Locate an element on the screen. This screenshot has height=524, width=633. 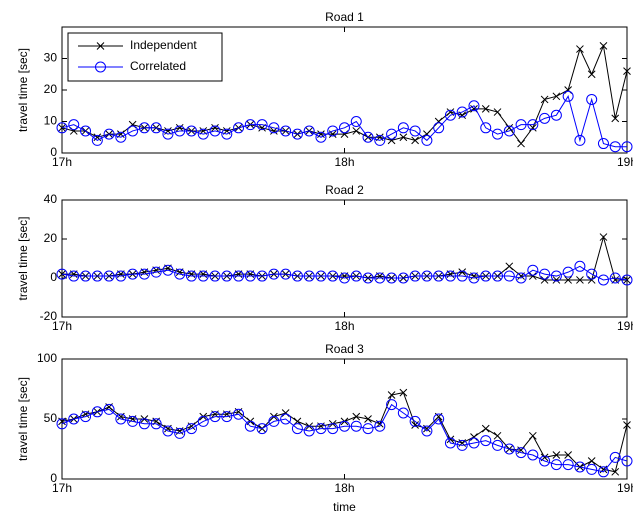
x-tick-label: 17h is located at coordinates (62, 326).